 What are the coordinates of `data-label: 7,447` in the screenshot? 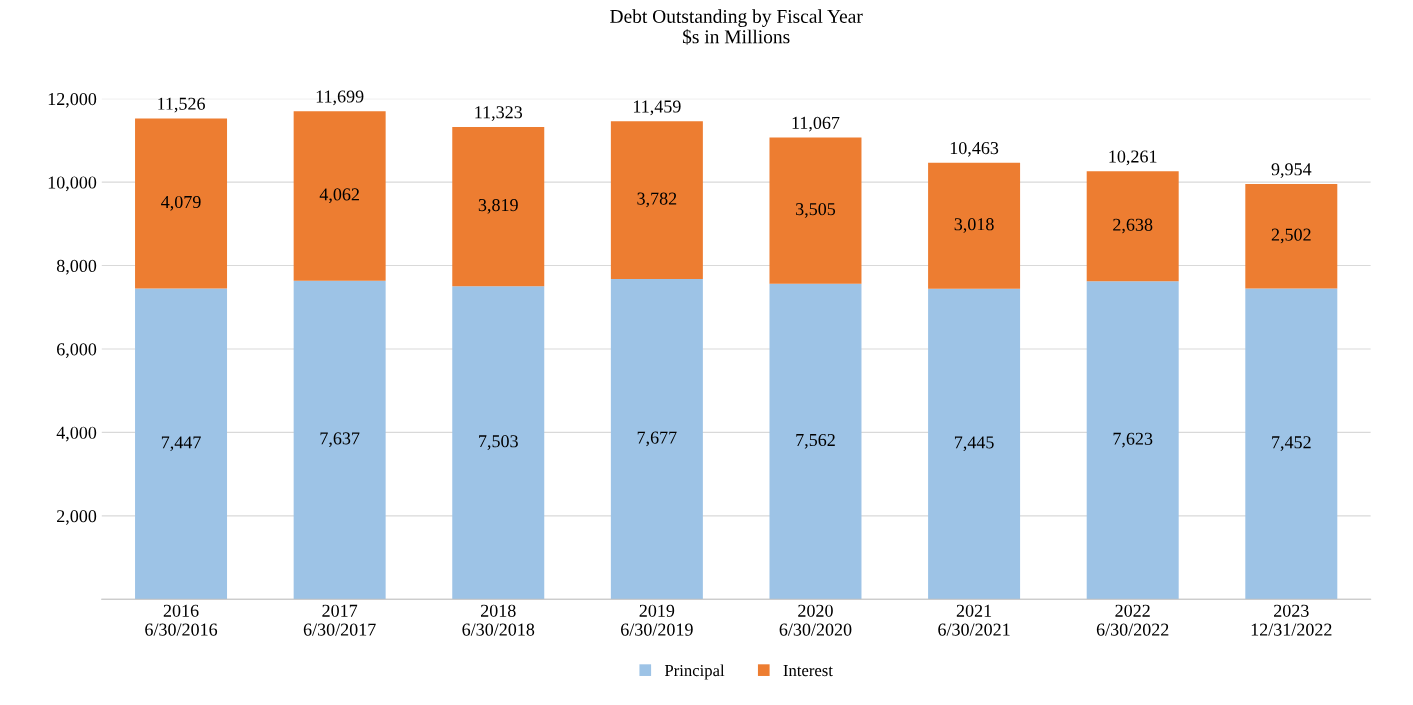 It's located at (181, 444).